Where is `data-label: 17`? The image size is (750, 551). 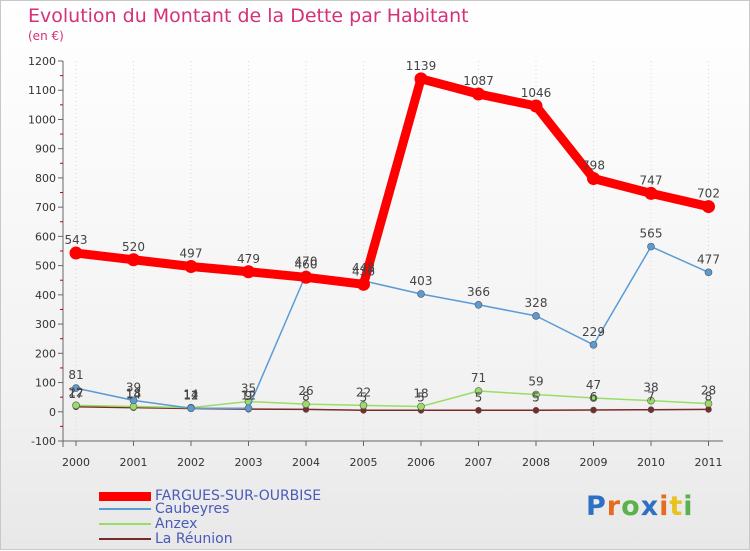 data-label: 17 is located at coordinates (75, 394).